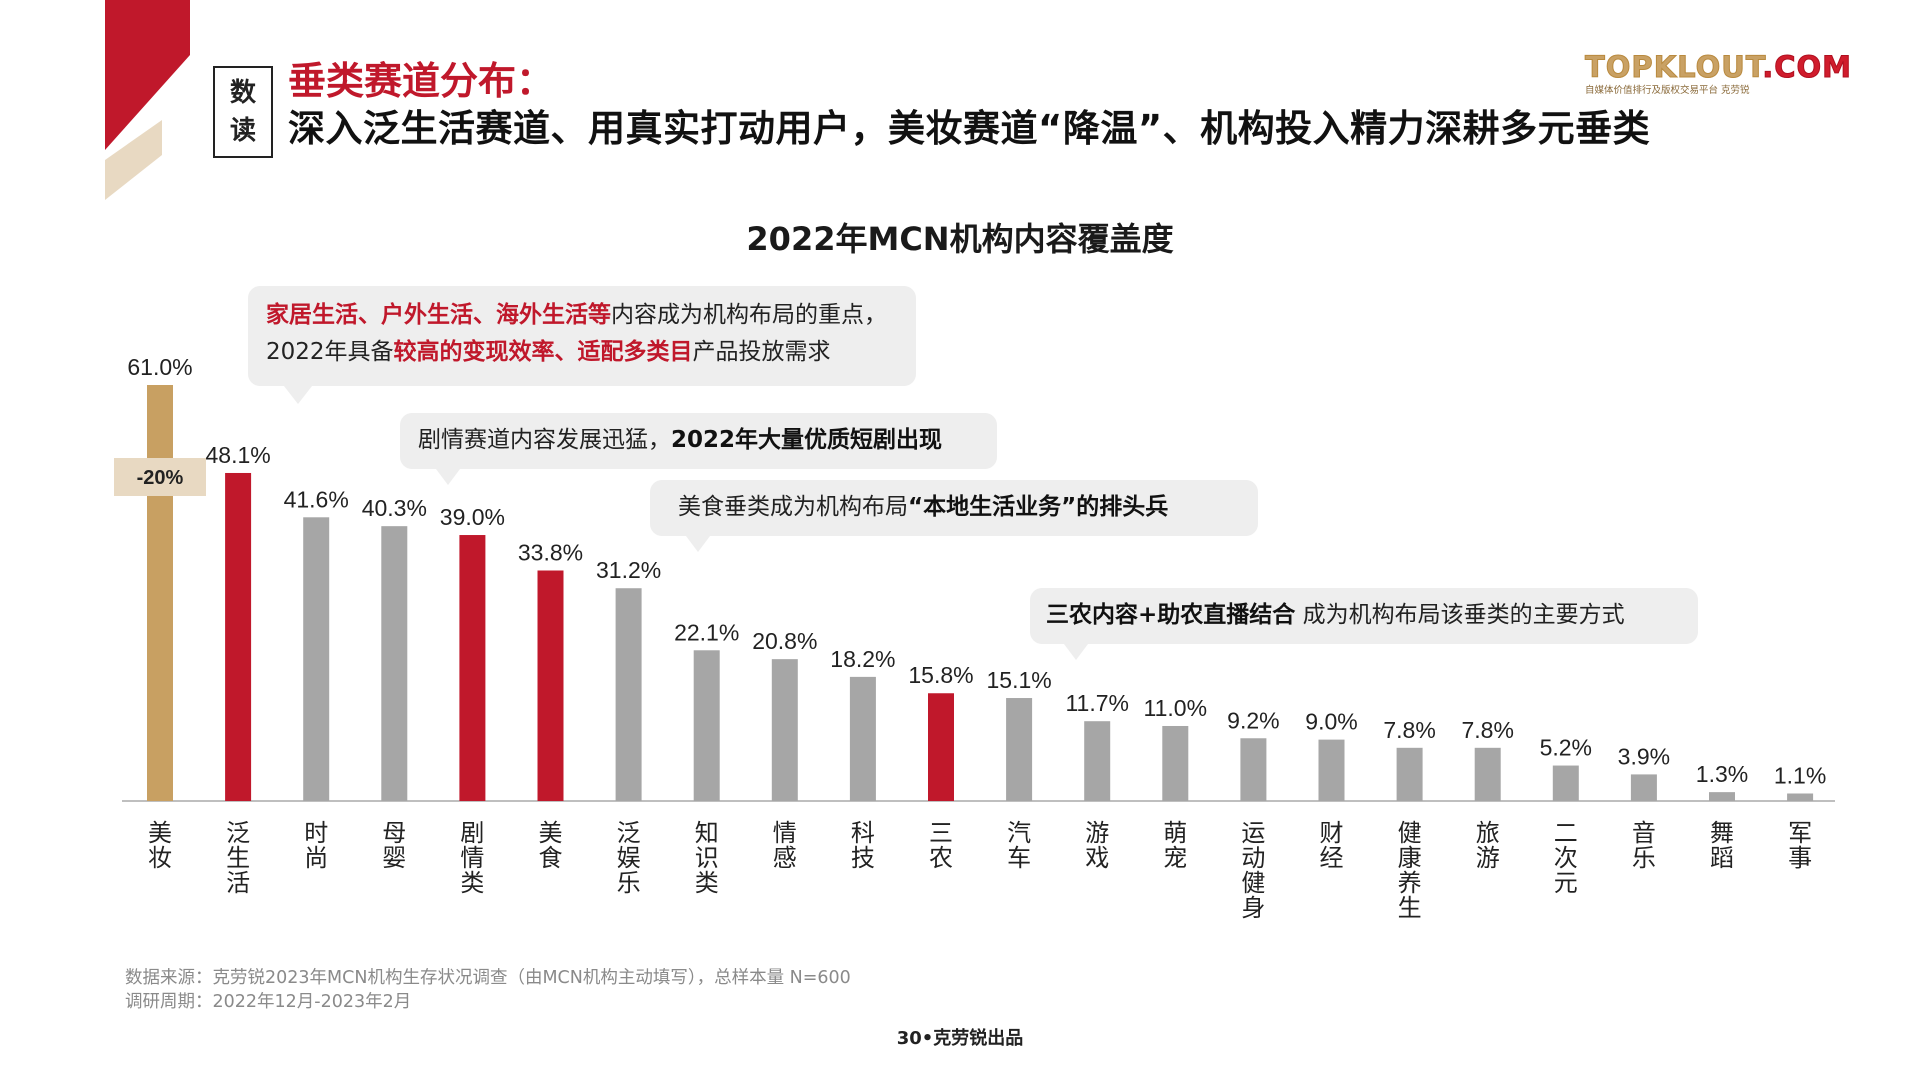  What do you see at coordinates (133, 160) in the screenshot?
I see `tan-ribbon` at bounding box center [133, 160].